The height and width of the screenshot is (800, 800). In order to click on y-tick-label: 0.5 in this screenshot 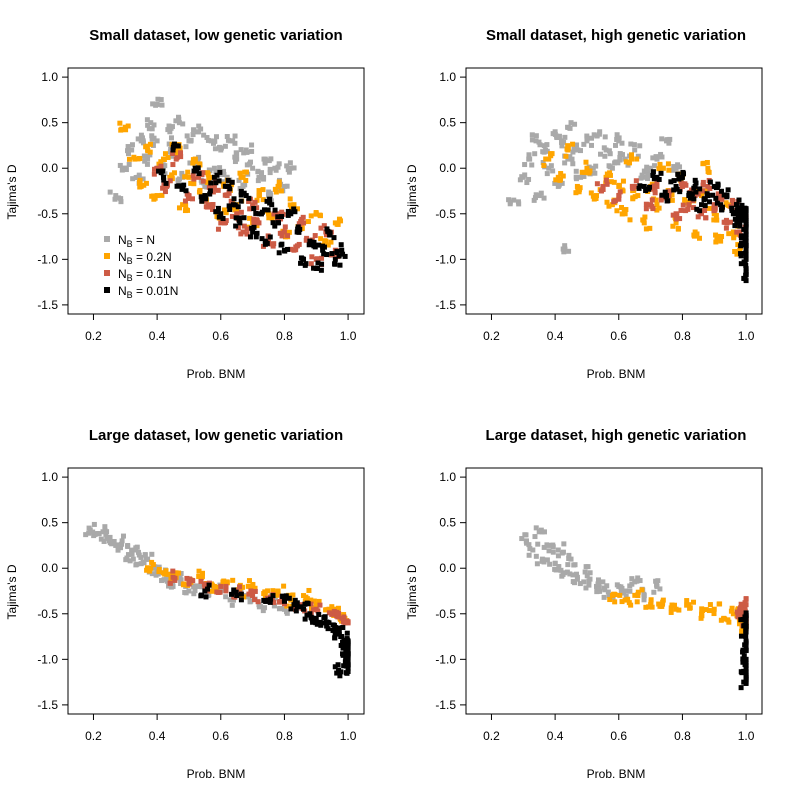, I will do `click(49, 523)`.